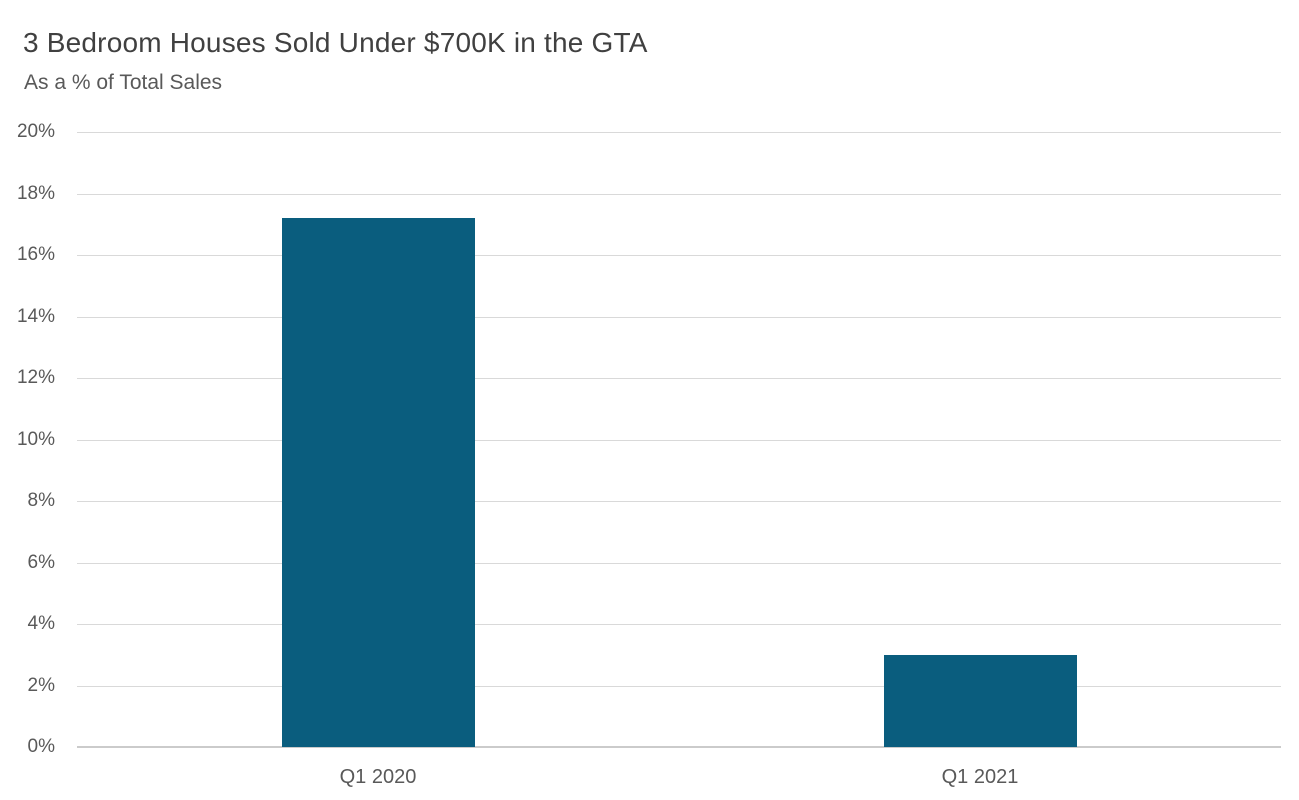 Image resolution: width=1299 pixels, height=800 pixels. Describe the element at coordinates (41, 562) in the screenshot. I see `y-tick-label: 6%` at that location.